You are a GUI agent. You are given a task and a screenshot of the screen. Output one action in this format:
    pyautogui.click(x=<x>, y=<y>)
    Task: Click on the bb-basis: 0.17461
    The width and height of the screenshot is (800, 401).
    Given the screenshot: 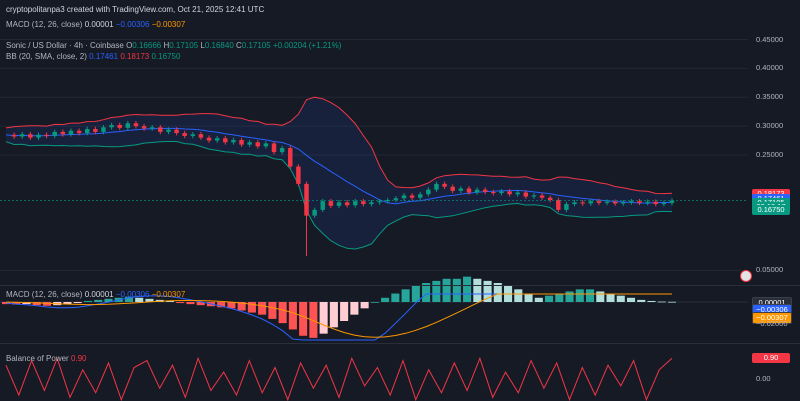 What is the action you would take?
    pyautogui.click(x=104, y=56)
    